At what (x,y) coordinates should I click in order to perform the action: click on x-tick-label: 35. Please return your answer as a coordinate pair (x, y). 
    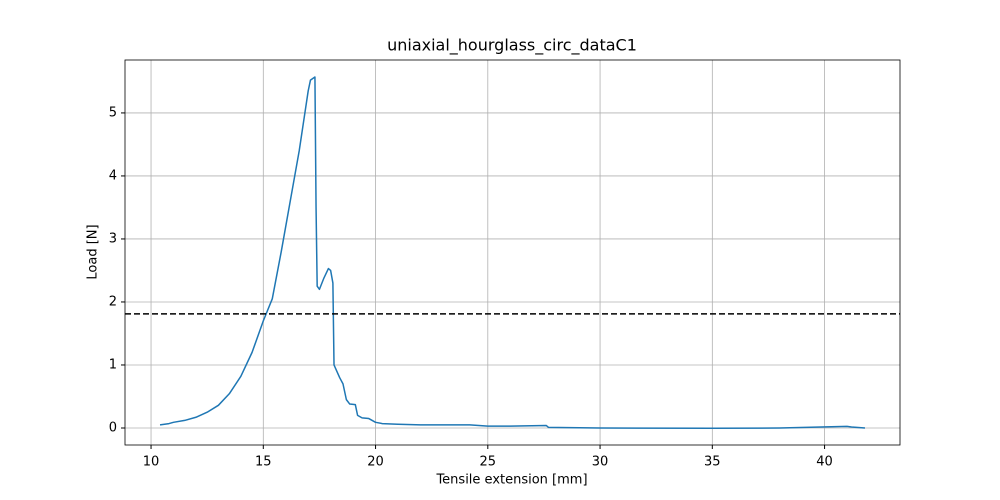
    Looking at the image, I should click on (712, 462).